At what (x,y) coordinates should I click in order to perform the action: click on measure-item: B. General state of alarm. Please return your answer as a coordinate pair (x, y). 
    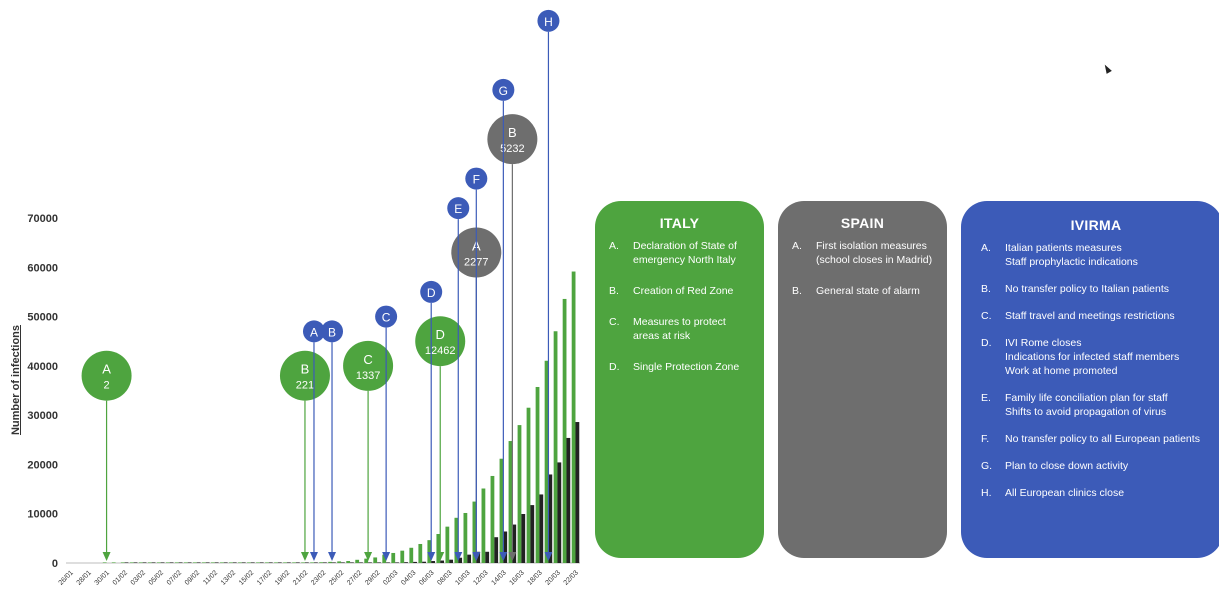
    Looking at the image, I should click on (862, 291).